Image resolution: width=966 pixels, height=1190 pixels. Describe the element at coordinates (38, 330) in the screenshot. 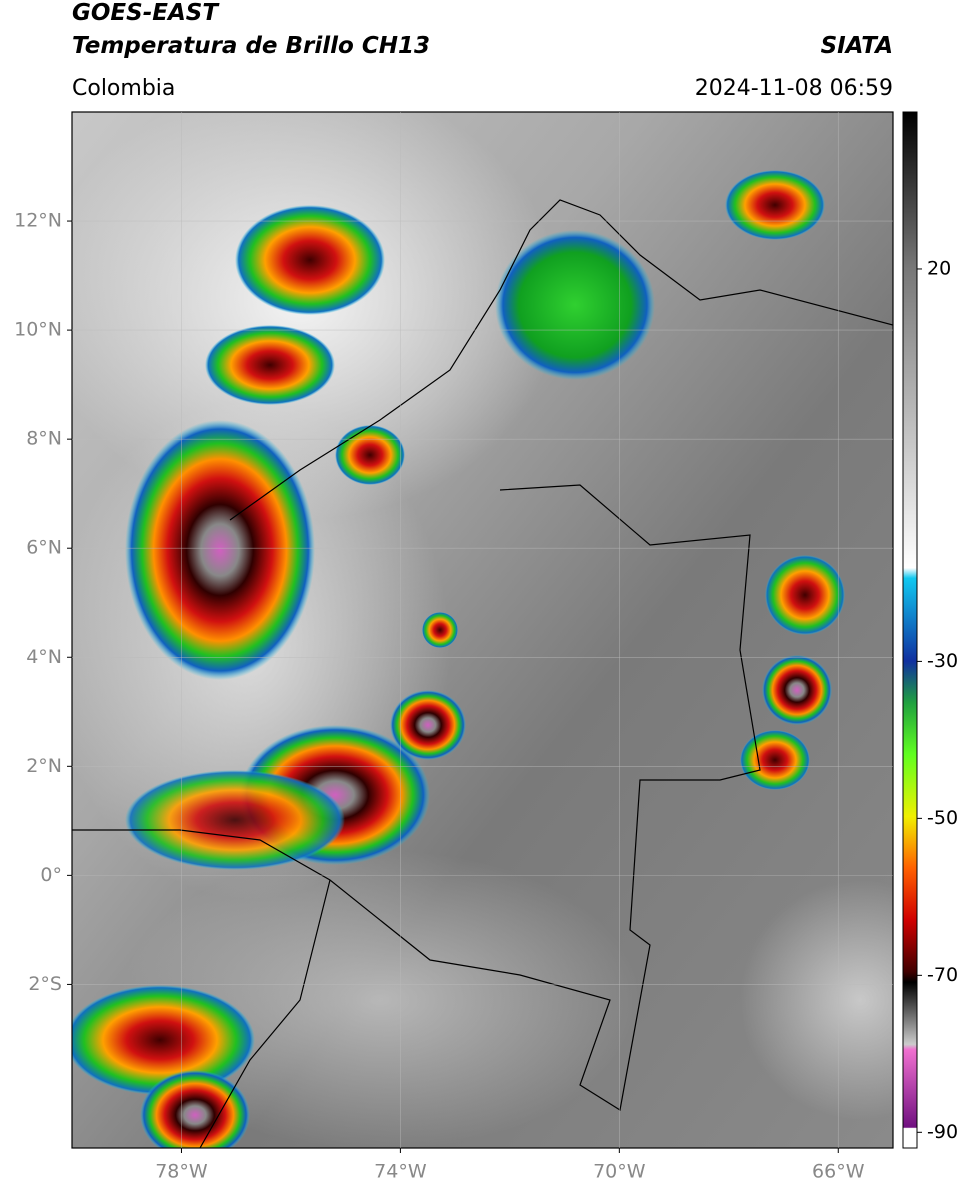

I see `y-tick-label: 10°N` at that location.